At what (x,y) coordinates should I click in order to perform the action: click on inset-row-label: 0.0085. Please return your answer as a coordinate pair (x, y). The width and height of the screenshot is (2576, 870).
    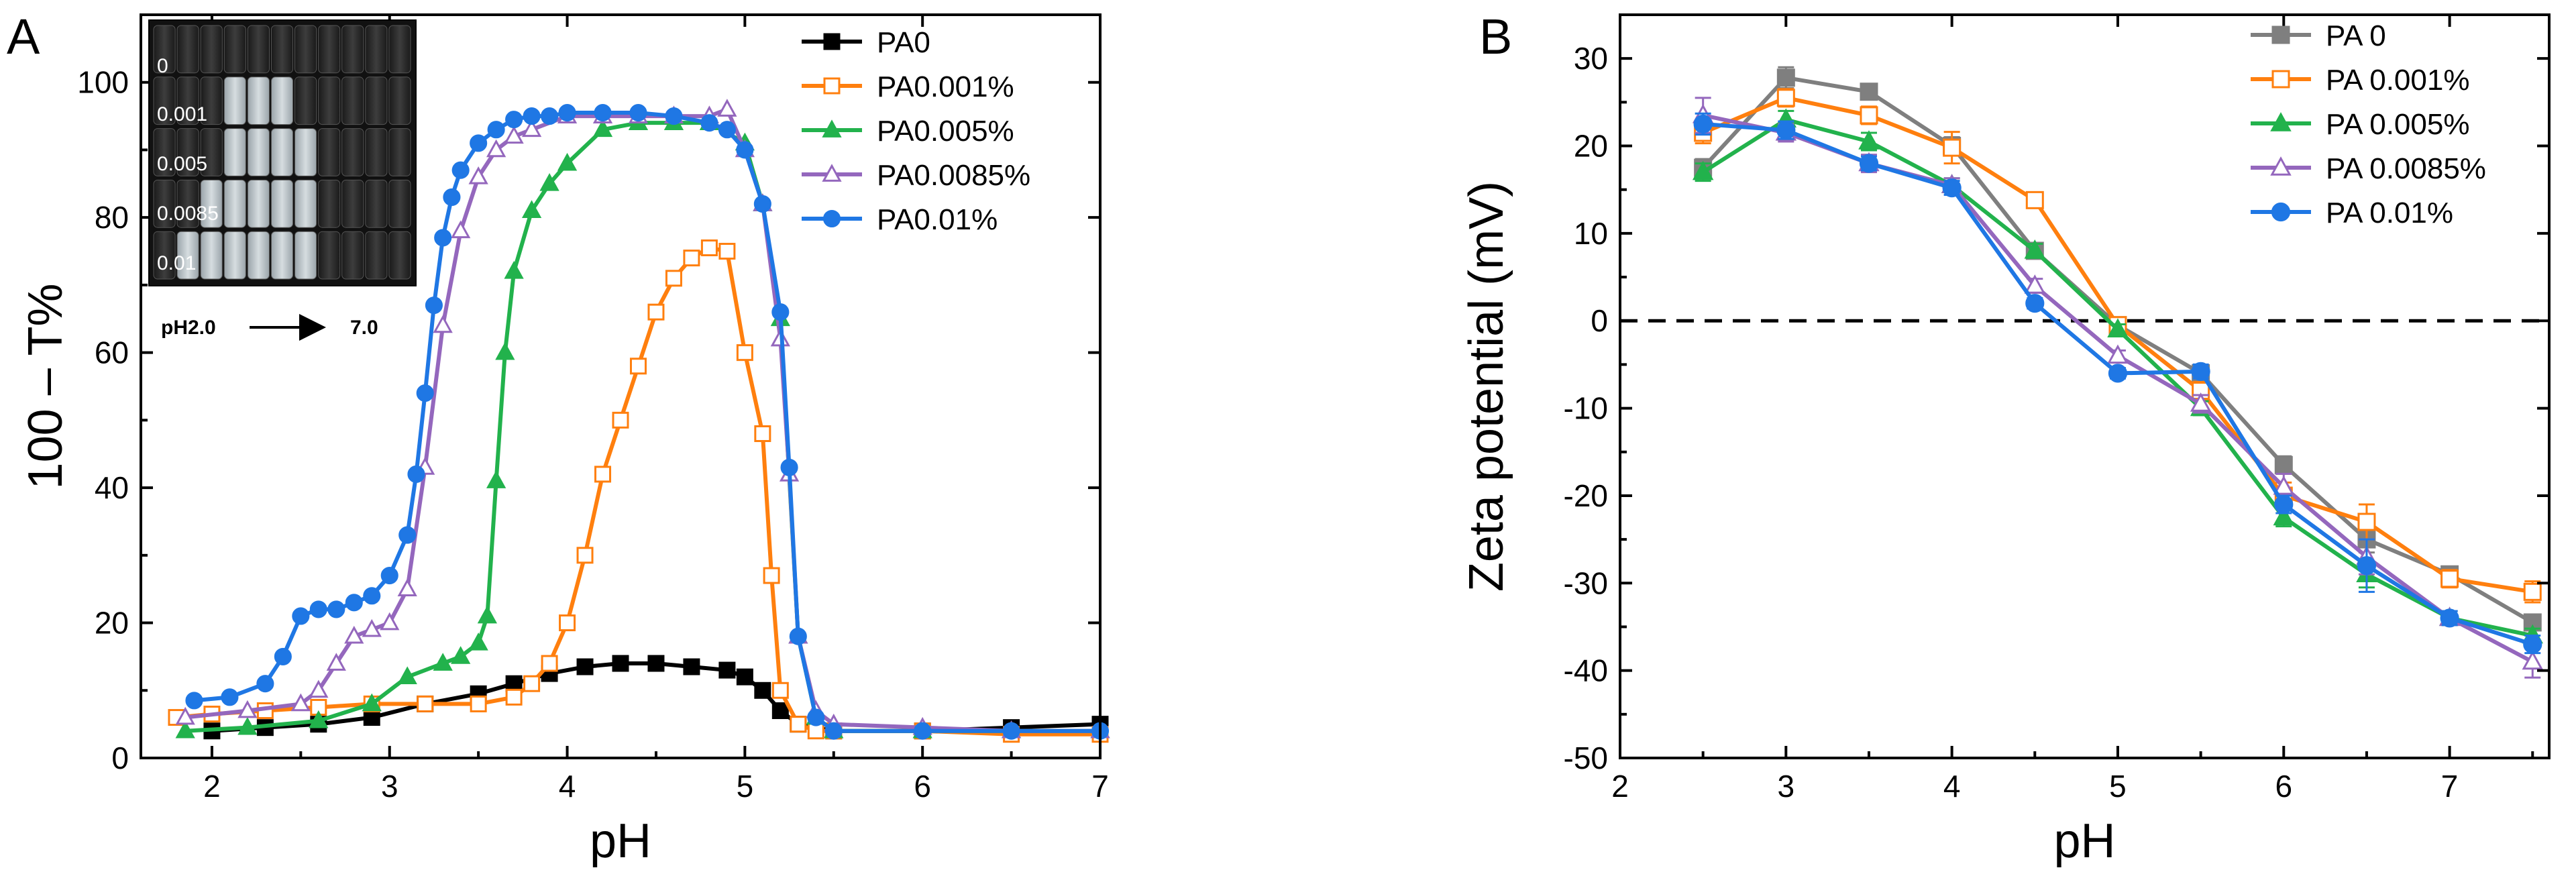
    Looking at the image, I should click on (188, 214).